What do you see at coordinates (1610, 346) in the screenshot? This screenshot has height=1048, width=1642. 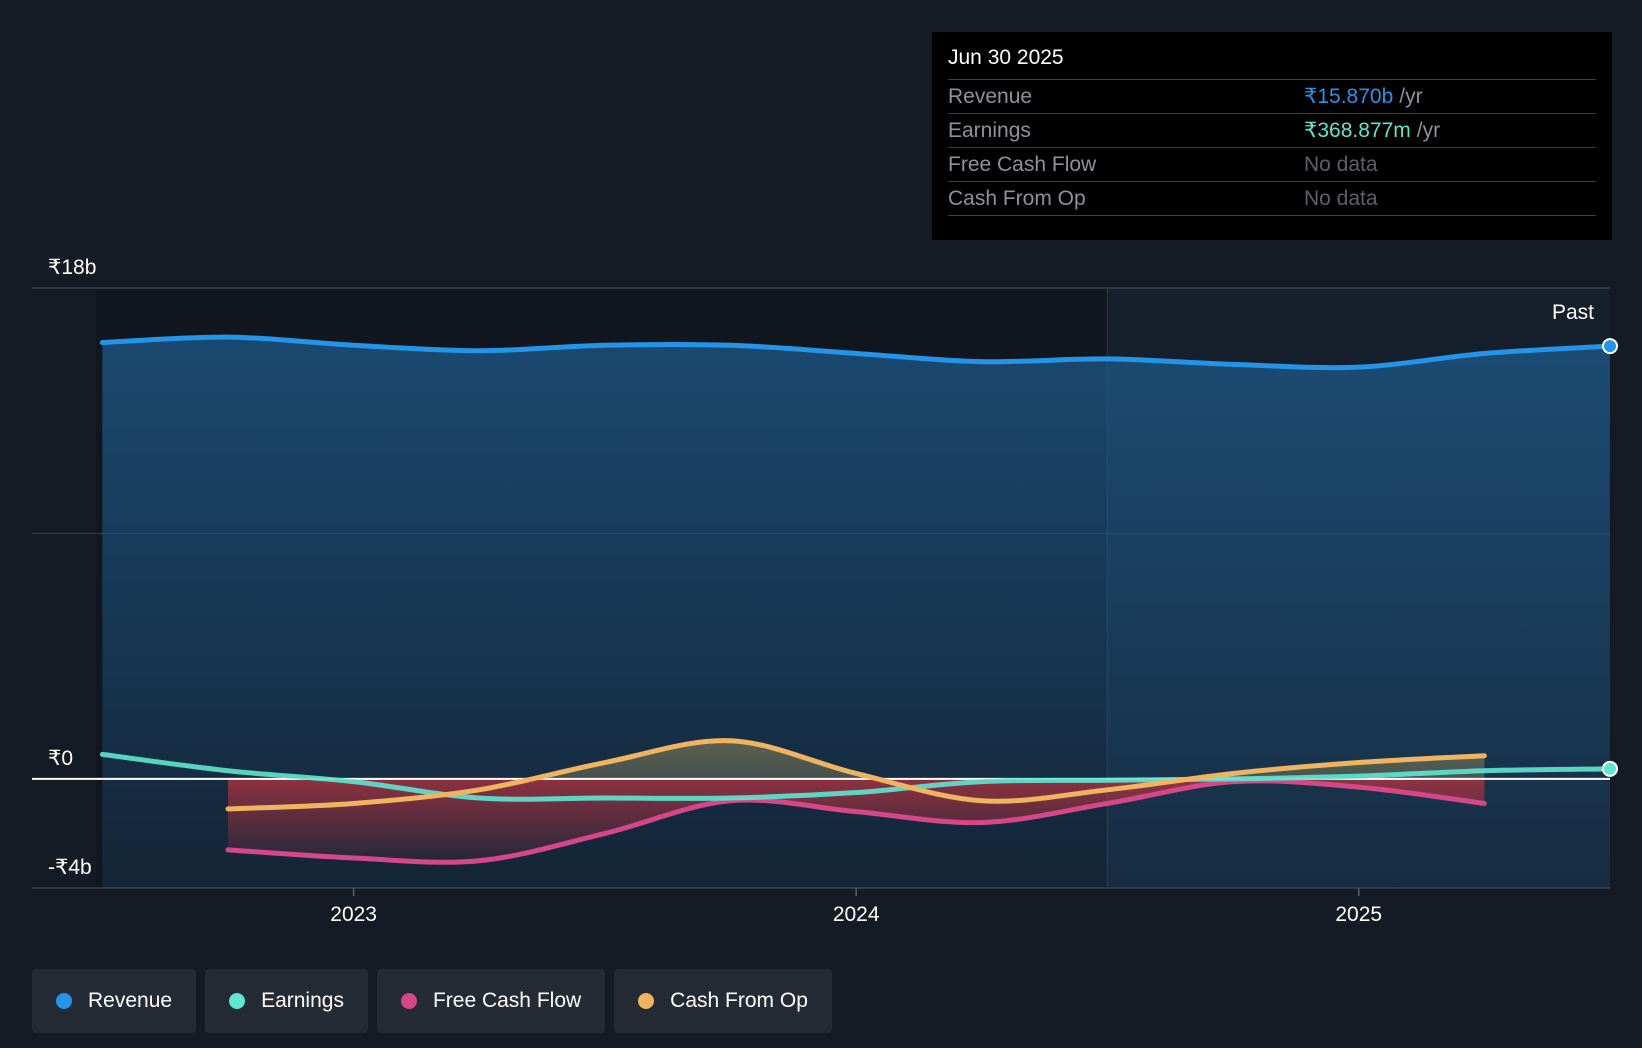 I see `revenue-end-marker` at bounding box center [1610, 346].